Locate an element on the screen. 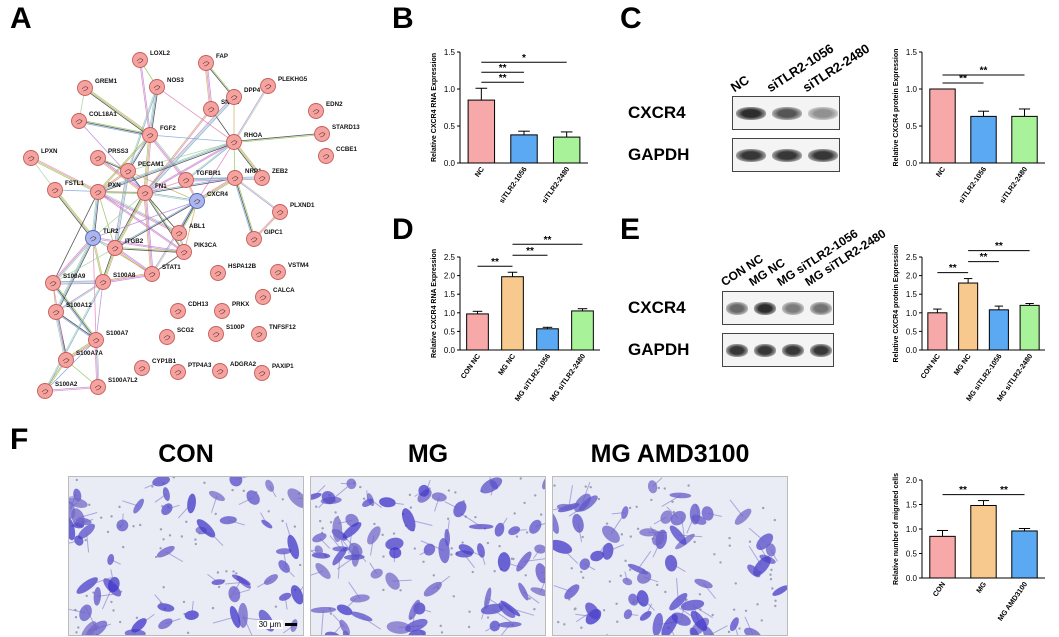  node-label: PLXND1 is located at coordinates (302, 205).